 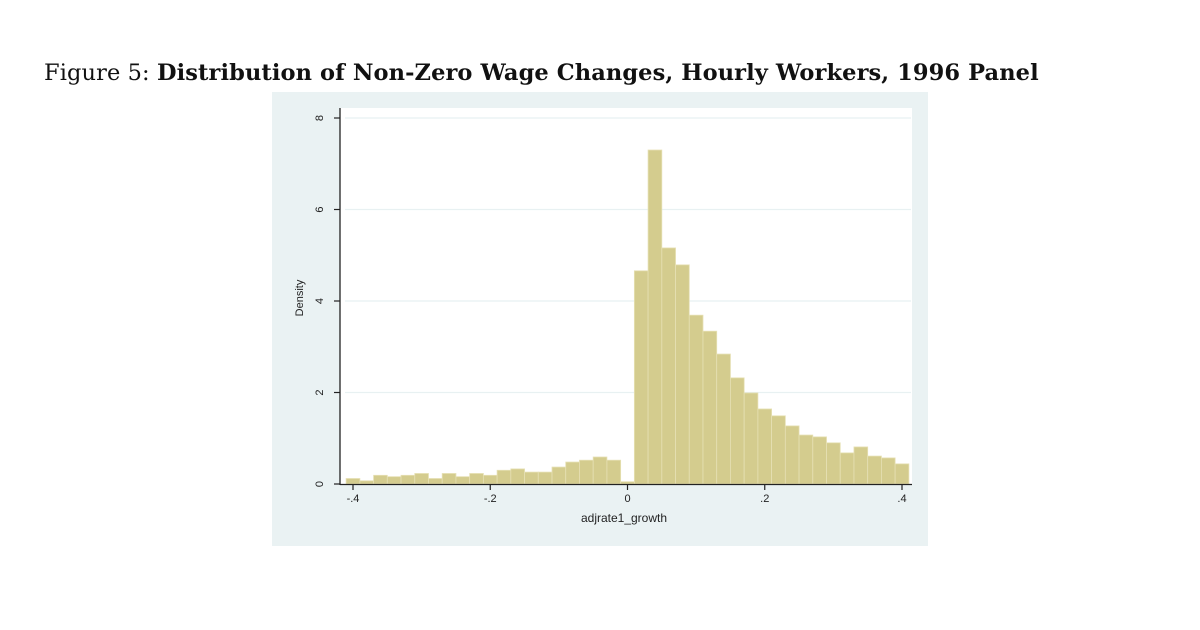 I want to click on y-tick-label: 2, so click(x=320, y=392).